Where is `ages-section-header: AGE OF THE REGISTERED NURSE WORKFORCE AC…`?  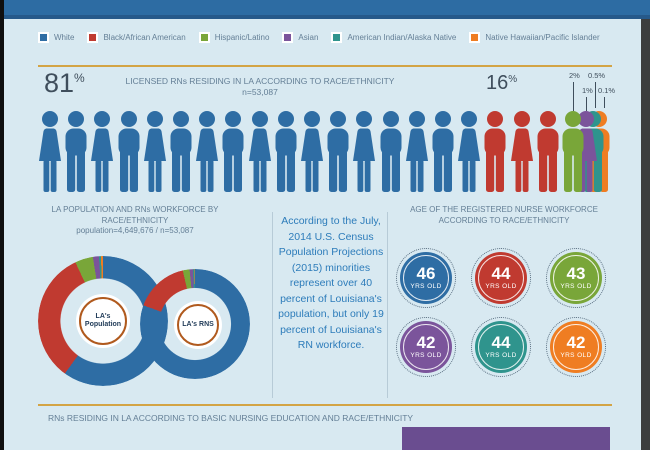 ages-section-header: AGE OF THE REGISTERED NURSE WORKFORCE AC… is located at coordinates (504, 215).